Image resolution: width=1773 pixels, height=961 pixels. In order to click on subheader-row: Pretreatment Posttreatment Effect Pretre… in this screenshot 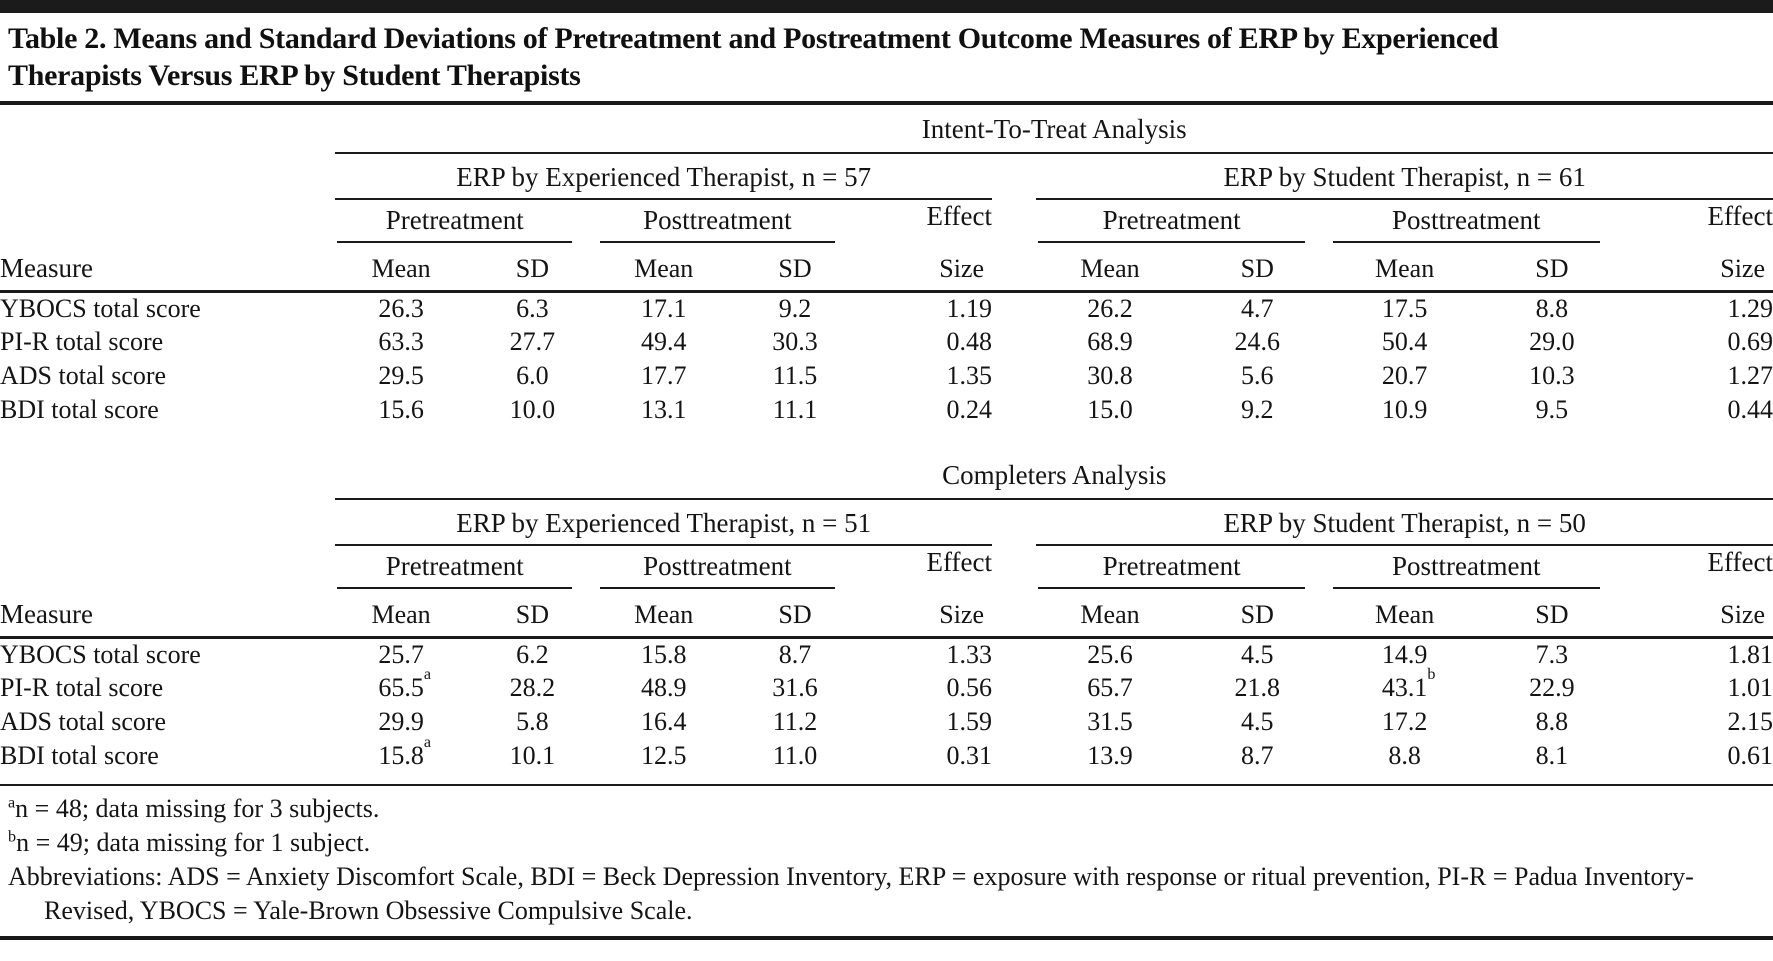, I will do `click(886, 222)`.